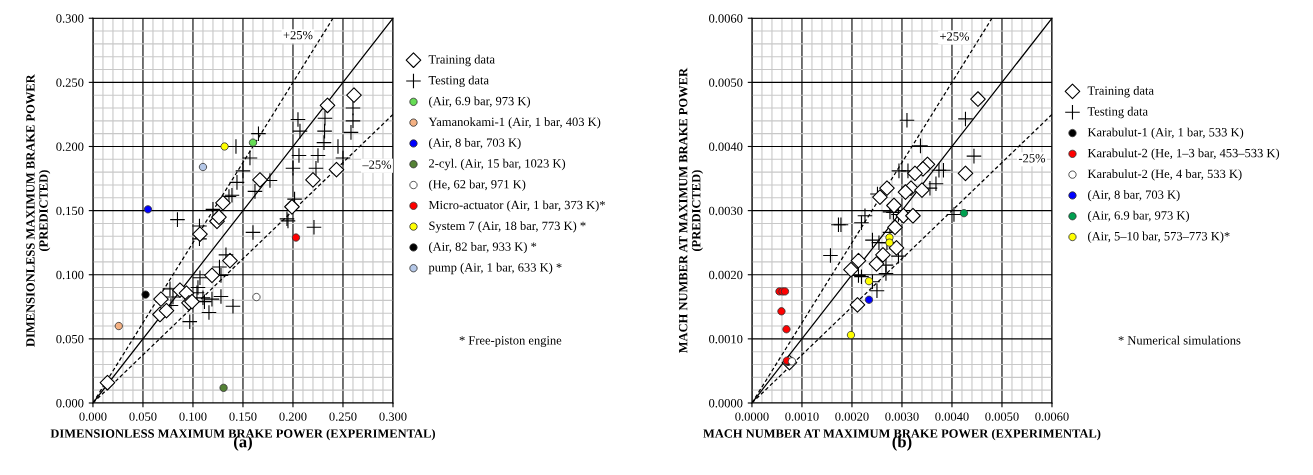 The width and height of the screenshot is (1313, 475). What do you see at coordinates (1032, 158) in the screenshot?
I see `annotation: -25%` at bounding box center [1032, 158].